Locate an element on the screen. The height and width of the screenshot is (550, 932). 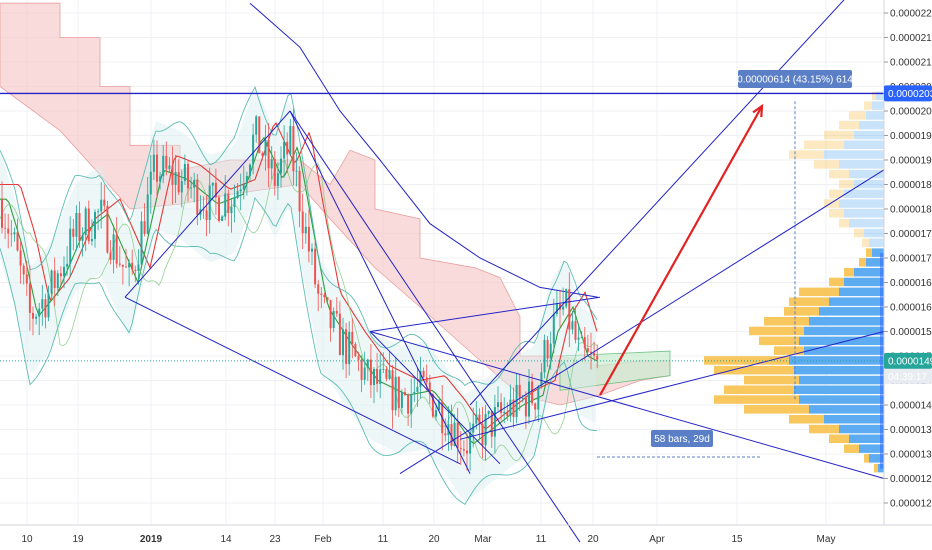
x-tick-label: 10 is located at coordinates (27, 539).